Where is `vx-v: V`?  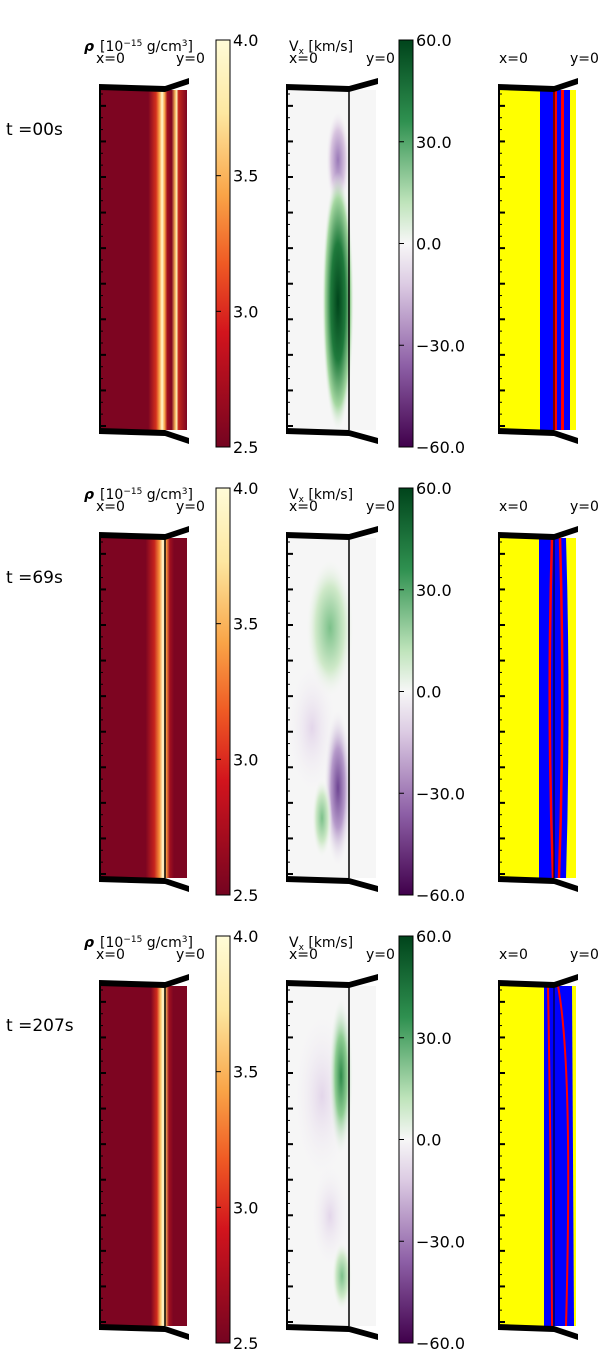
vx-v: V is located at coordinates (294, 47).